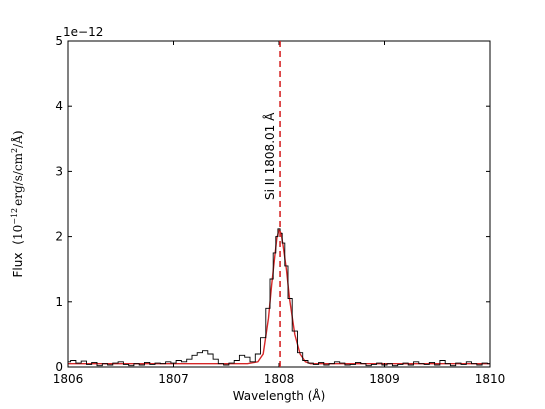  What do you see at coordinates (59, 171) in the screenshot?
I see `y-tick-label: 3` at bounding box center [59, 171].